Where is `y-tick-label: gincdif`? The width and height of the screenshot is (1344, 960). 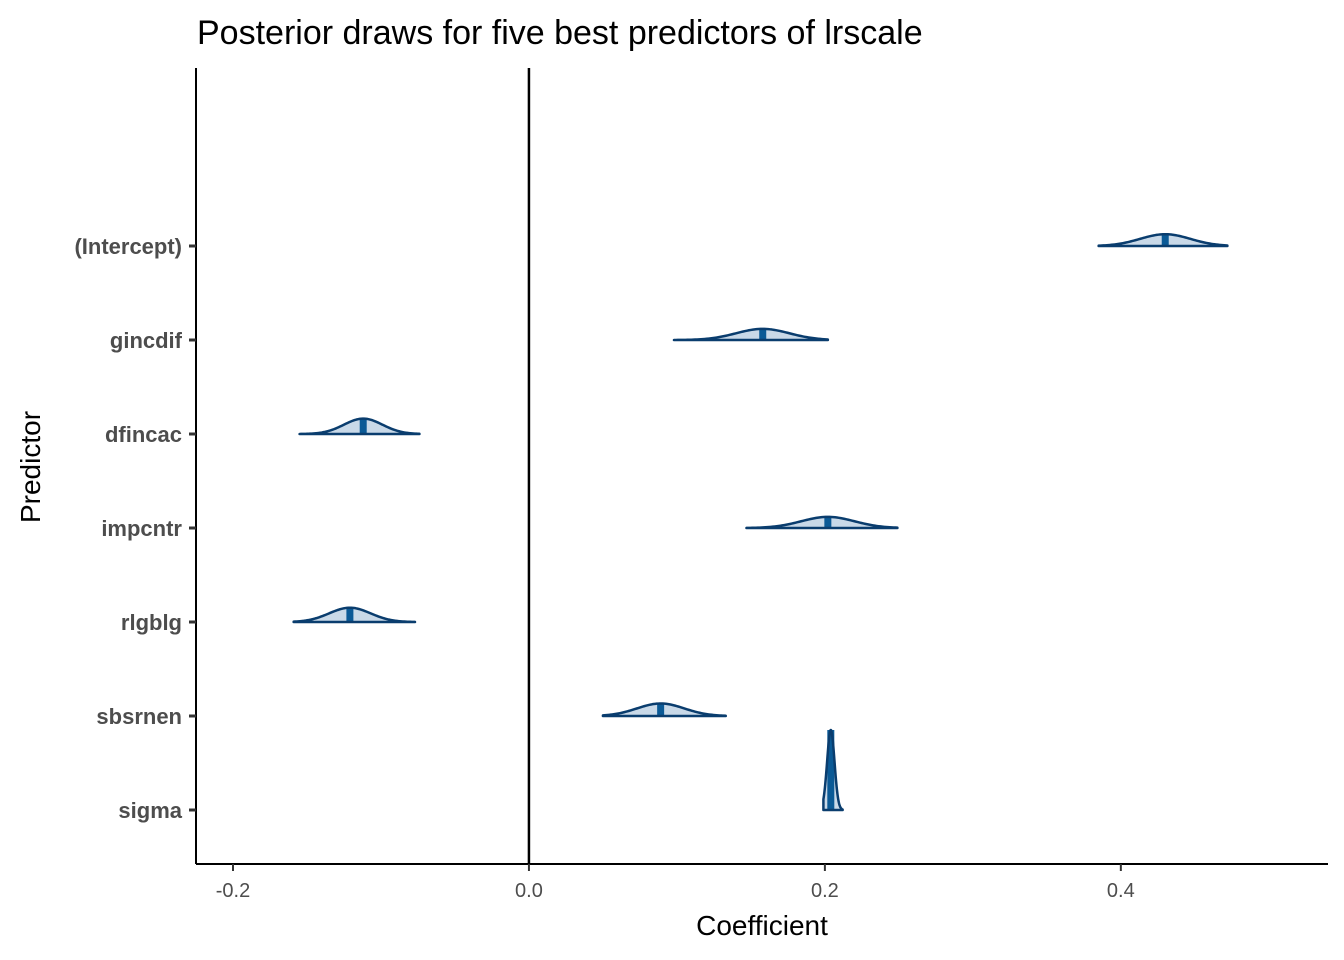
y-tick-label: gincdif is located at coordinates (146, 340).